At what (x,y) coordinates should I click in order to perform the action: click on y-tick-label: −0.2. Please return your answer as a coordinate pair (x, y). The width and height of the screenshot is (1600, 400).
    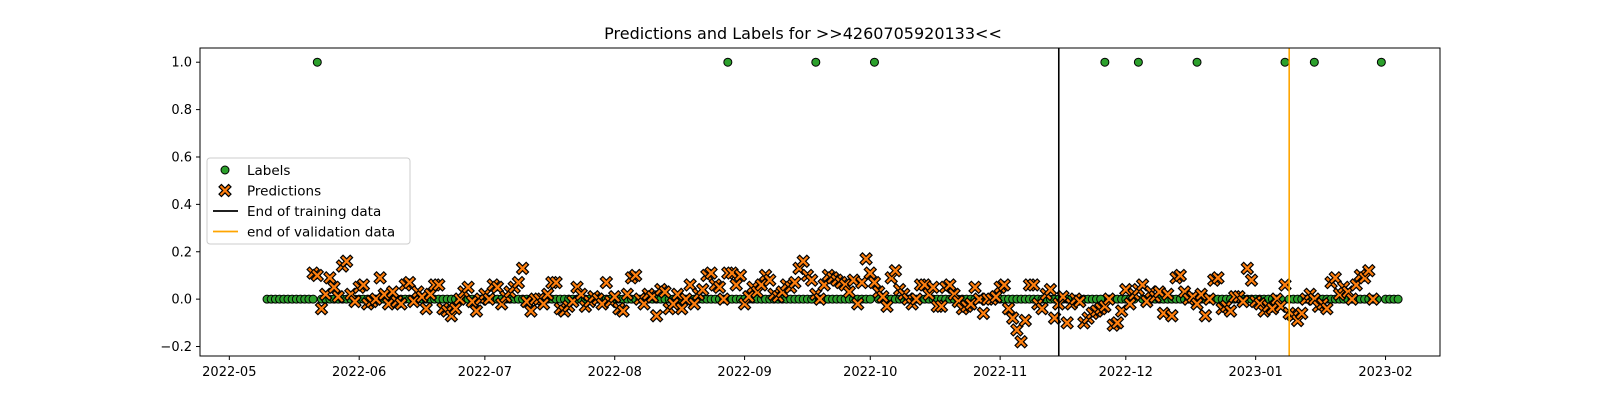
    Looking at the image, I should click on (176, 347).